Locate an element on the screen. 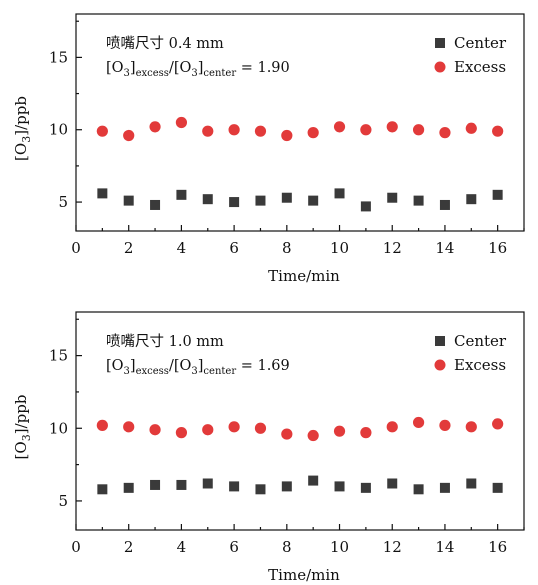 This screenshot has height=585, width=538. ratio-annotation: [O3]excess/[O3]center = 1.90 is located at coordinates (198, 69).